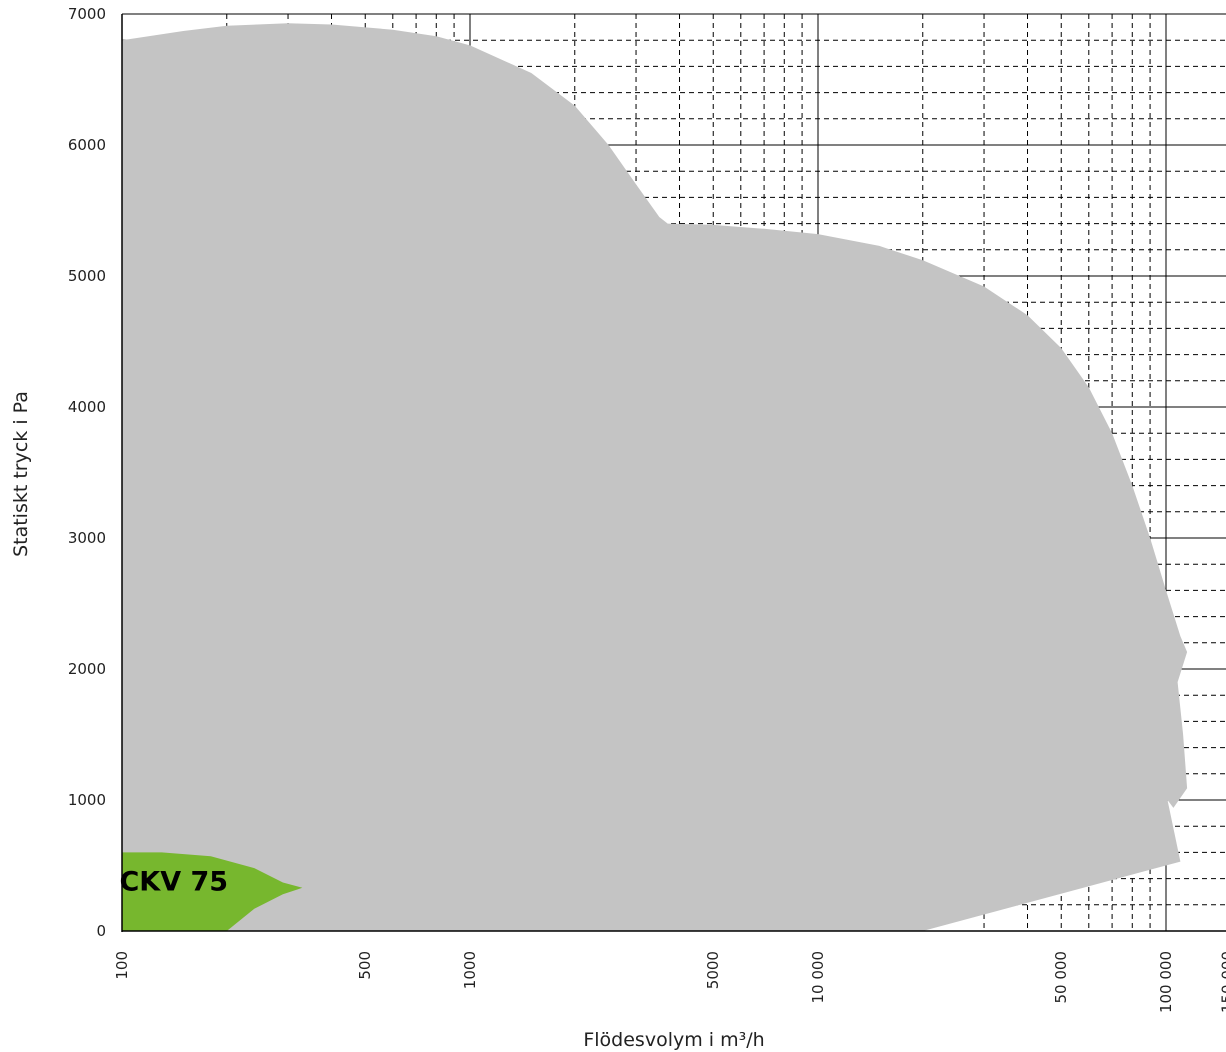 The image size is (1226, 1052). Describe the element at coordinates (87, 538) in the screenshot. I see `y-tick-label: 3000` at that location.